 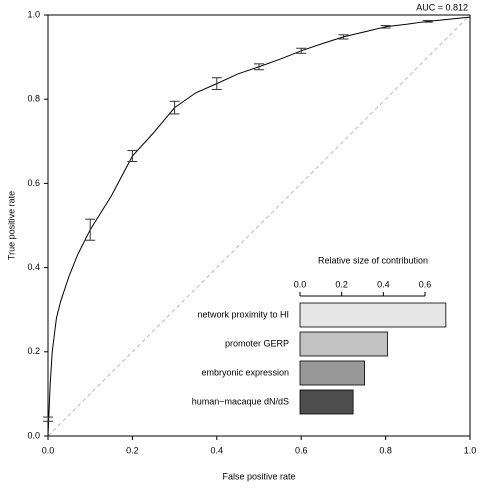 I want to click on inset-tick-label: 0.6, so click(x=425, y=284).